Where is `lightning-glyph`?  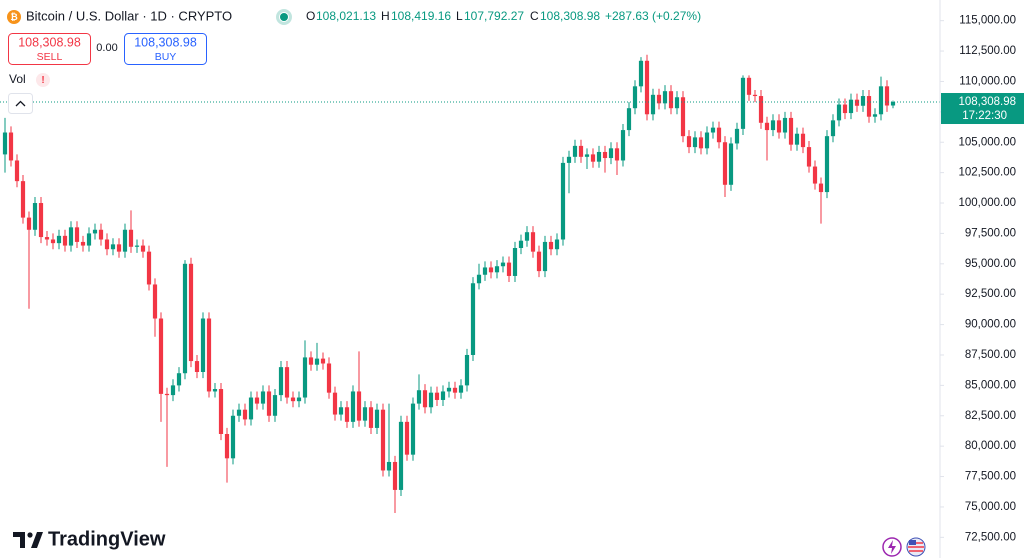
lightning-glyph is located at coordinates (892, 547).